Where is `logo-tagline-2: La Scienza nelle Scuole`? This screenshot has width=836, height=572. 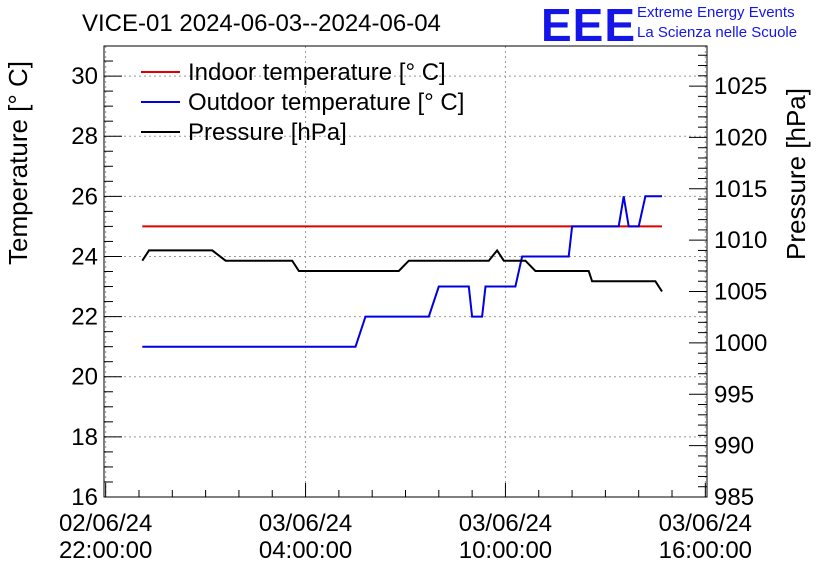
logo-tagline-2: La Scienza nelle Scuole is located at coordinates (717, 32).